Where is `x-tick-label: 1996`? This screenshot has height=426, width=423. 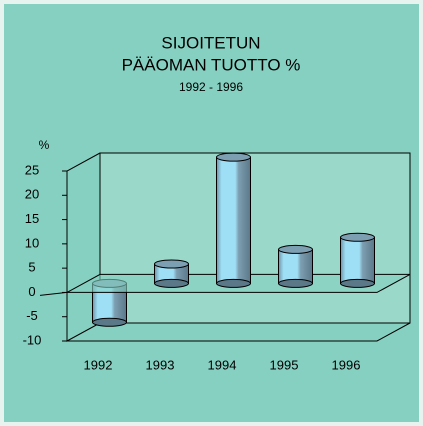
x-tick-label: 1996 is located at coordinates (346, 364).